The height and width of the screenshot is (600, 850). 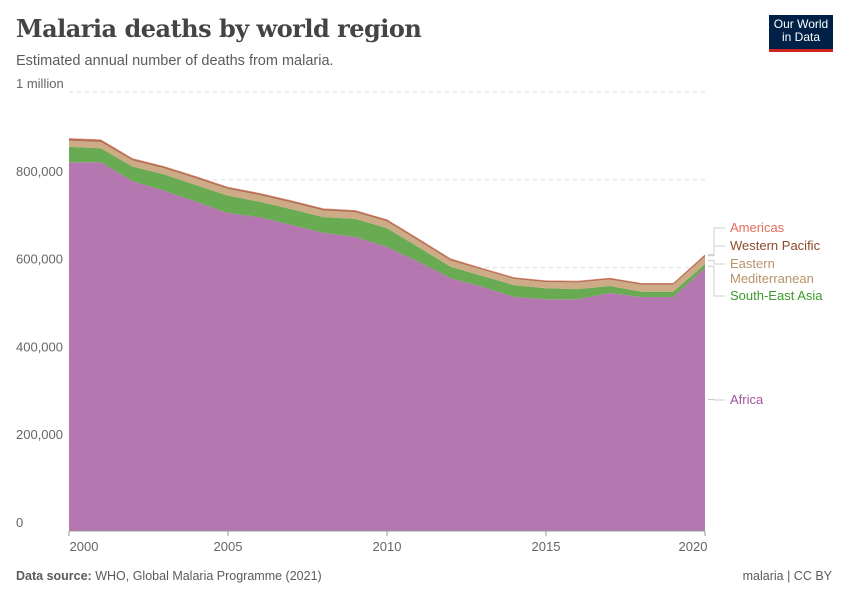 I want to click on source-label: Data source:, so click(x=54, y=576).